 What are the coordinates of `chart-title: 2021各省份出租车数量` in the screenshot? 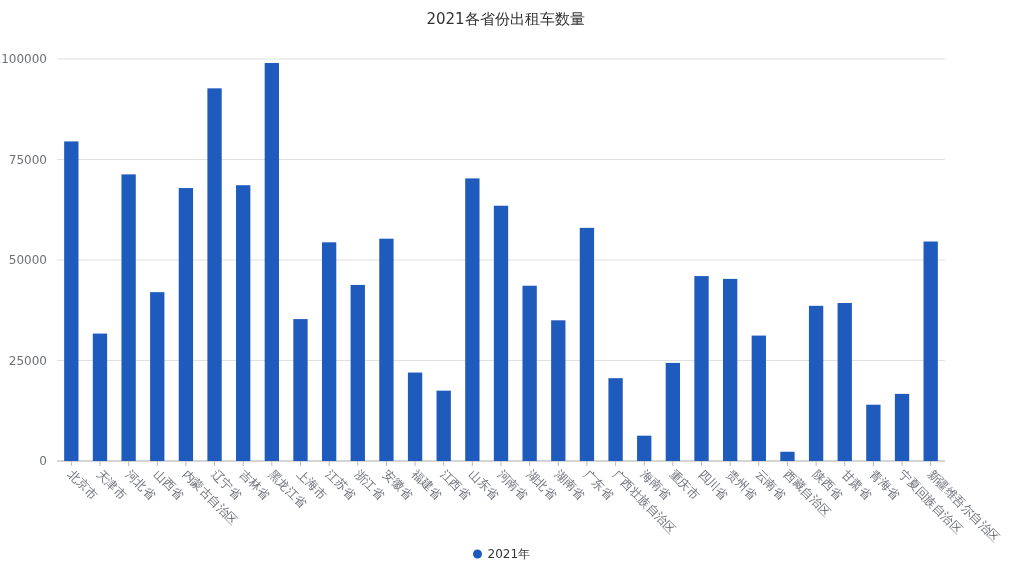 It's located at (505, 19).